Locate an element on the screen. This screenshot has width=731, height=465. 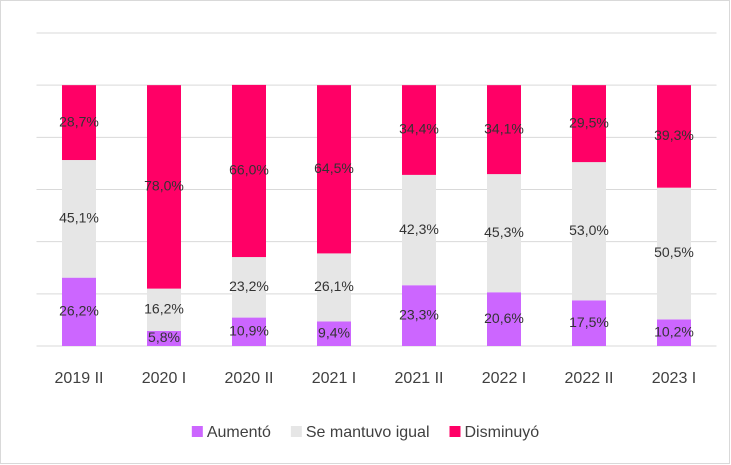
data-label: 34,1% is located at coordinates (504, 128).